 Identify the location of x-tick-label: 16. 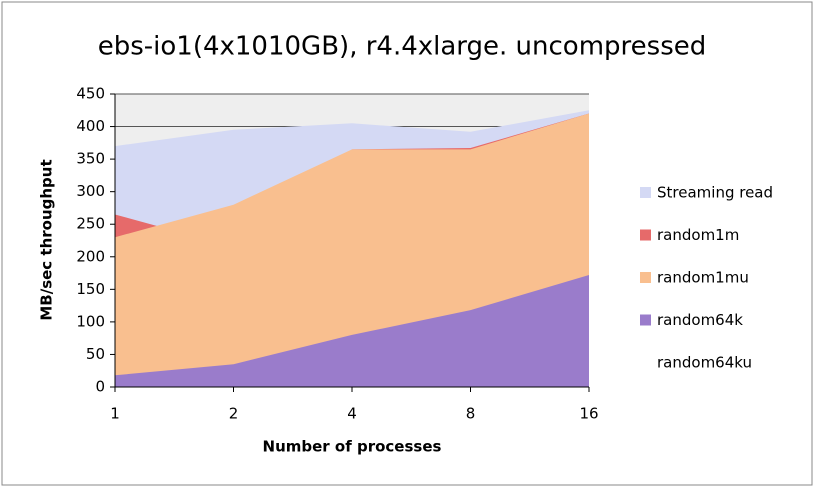
(588, 414).